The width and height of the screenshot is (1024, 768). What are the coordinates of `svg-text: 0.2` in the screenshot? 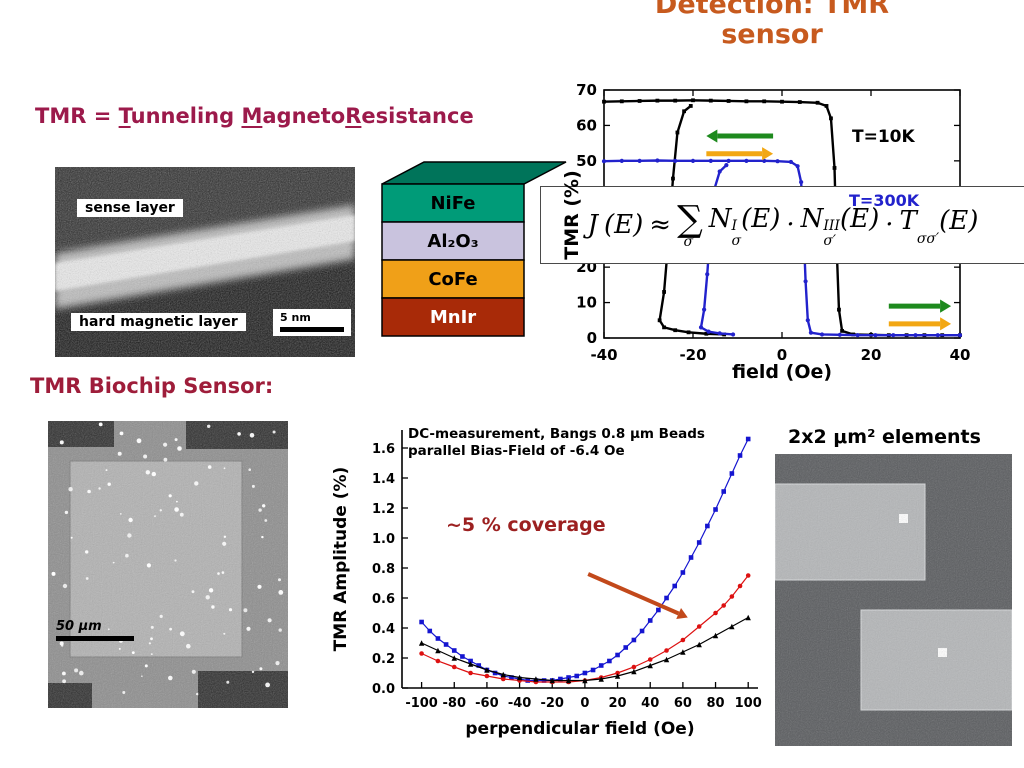 It's located at (383, 659).